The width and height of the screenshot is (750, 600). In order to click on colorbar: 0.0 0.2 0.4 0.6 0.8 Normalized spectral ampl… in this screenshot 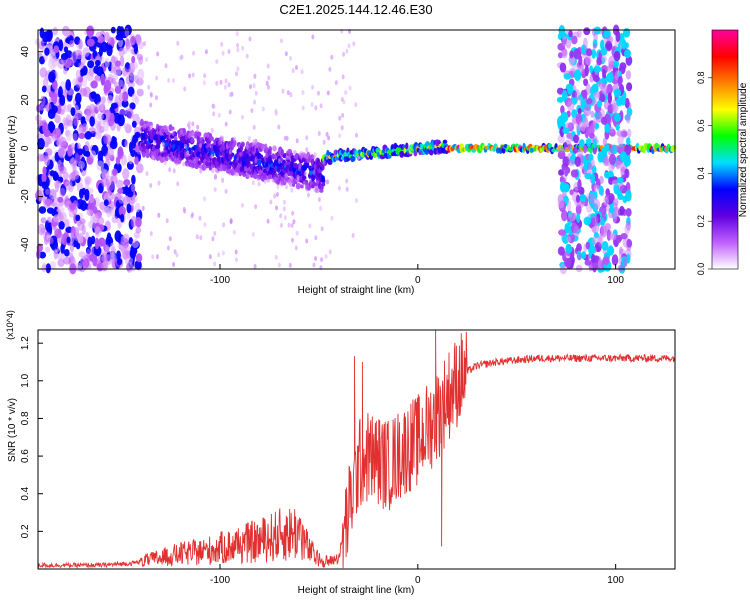, I will do `click(722, 152)`.